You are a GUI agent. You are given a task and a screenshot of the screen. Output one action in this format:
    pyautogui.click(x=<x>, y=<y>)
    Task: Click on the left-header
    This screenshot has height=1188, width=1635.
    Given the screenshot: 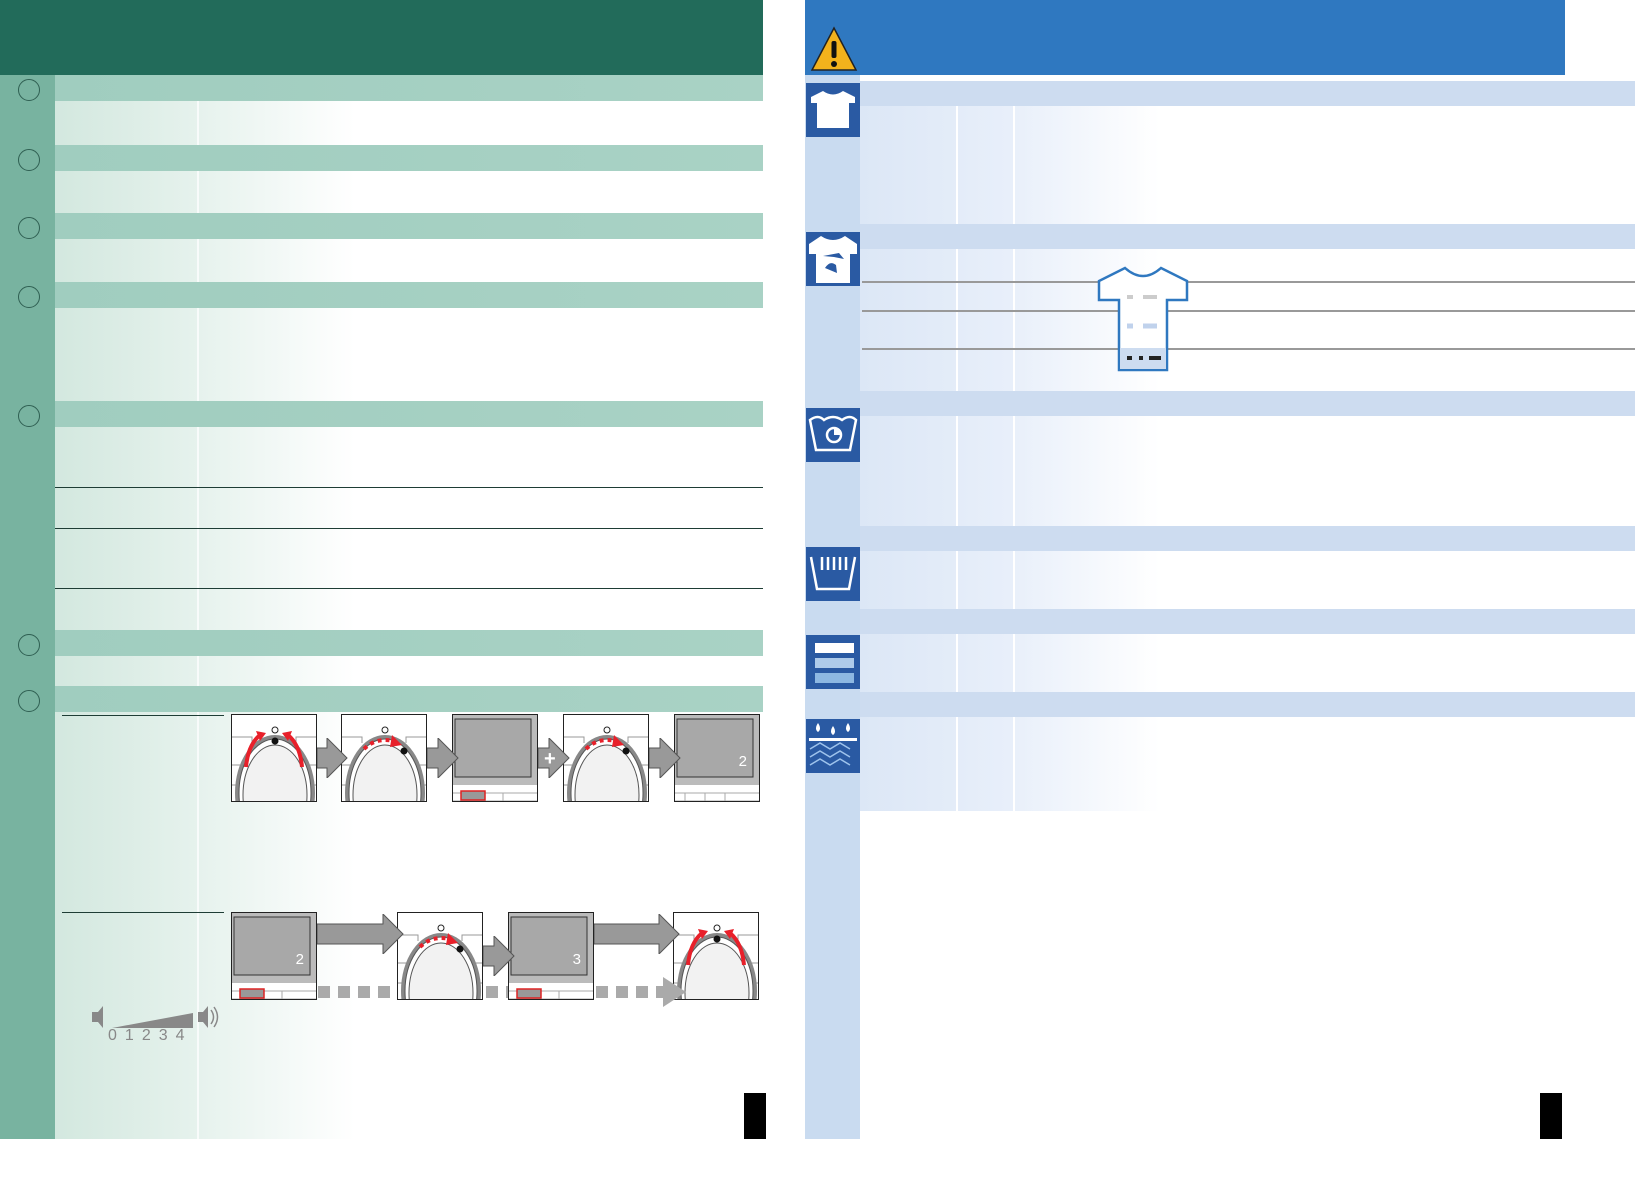 What is the action you would take?
    pyautogui.click(x=381, y=37)
    